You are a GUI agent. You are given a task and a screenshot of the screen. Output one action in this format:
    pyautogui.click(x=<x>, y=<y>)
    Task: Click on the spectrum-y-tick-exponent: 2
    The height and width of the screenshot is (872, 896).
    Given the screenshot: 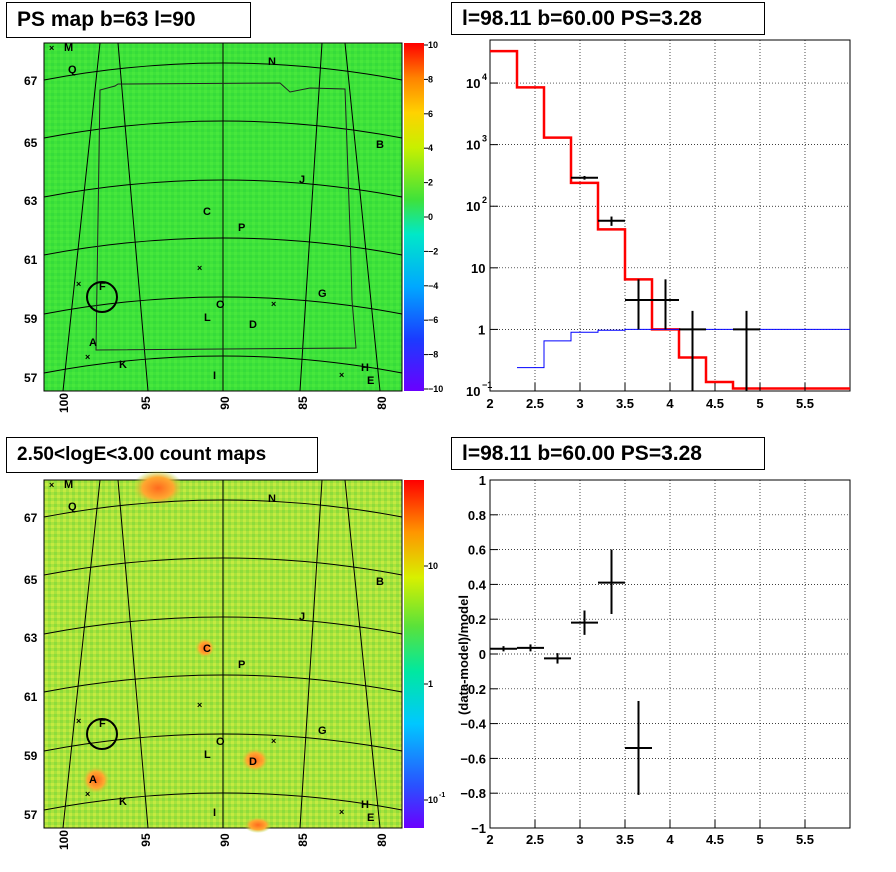 What is the action you would take?
    pyautogui.click(x=484, y=200)
    